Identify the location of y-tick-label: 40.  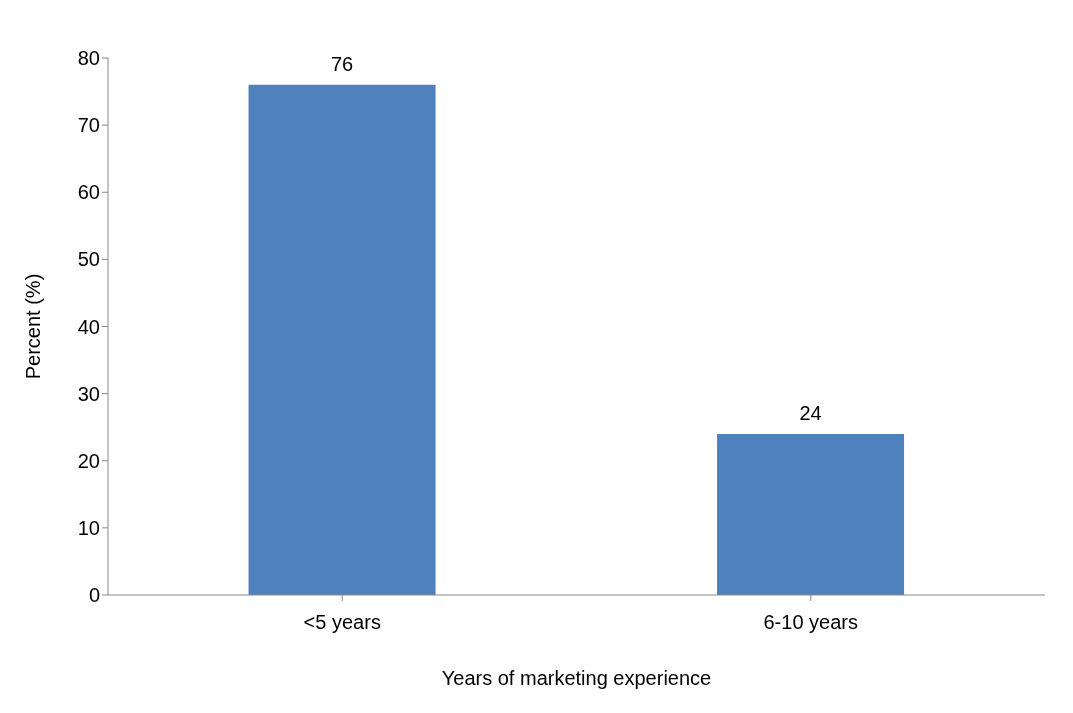
(88, 326).